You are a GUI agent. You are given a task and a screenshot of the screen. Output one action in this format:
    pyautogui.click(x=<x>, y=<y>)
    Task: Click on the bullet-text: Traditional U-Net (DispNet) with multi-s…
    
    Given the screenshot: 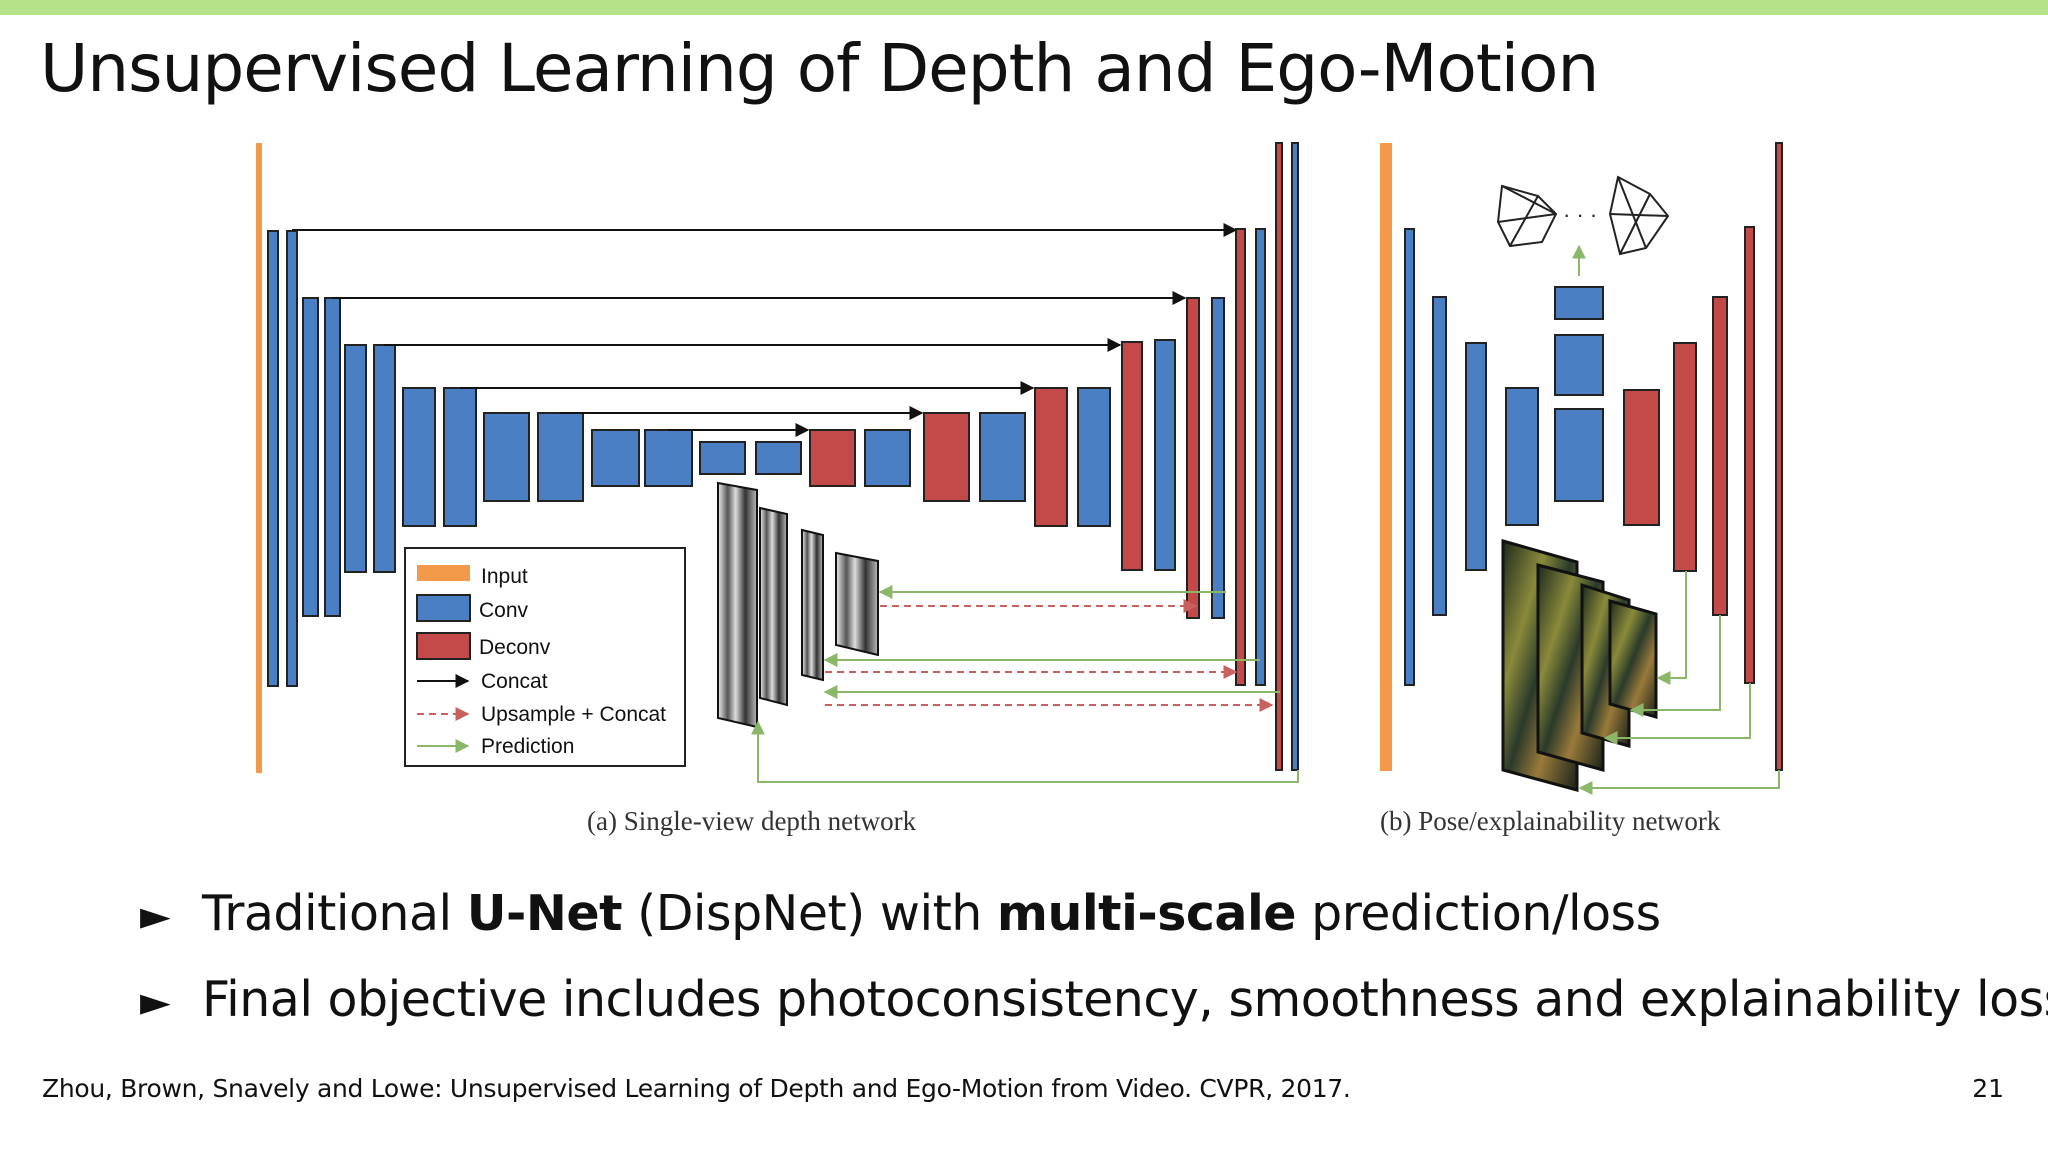 What is the action you would take?
    pyautogui.click(x=931, y=913)
    